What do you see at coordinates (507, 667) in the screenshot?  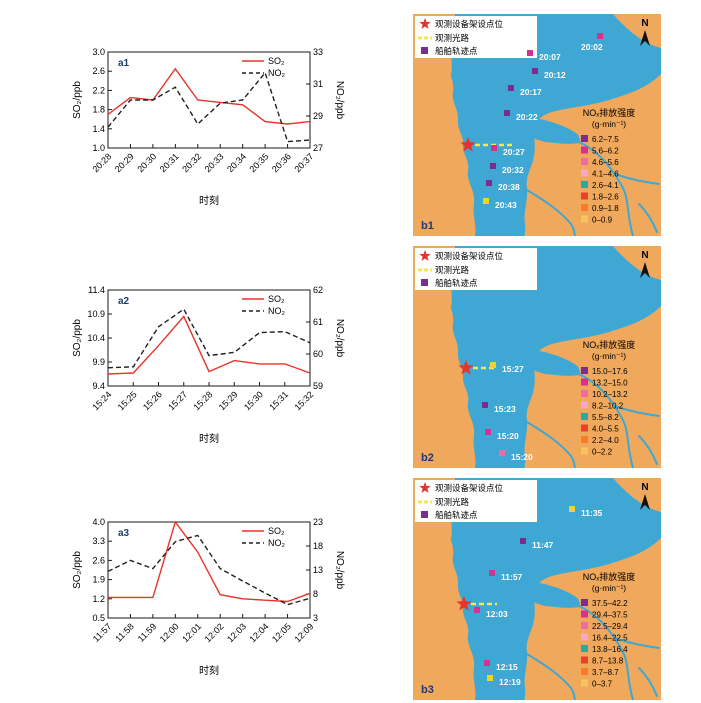 I see `track-point-label: 12:15` at bounding box center [507, 667].